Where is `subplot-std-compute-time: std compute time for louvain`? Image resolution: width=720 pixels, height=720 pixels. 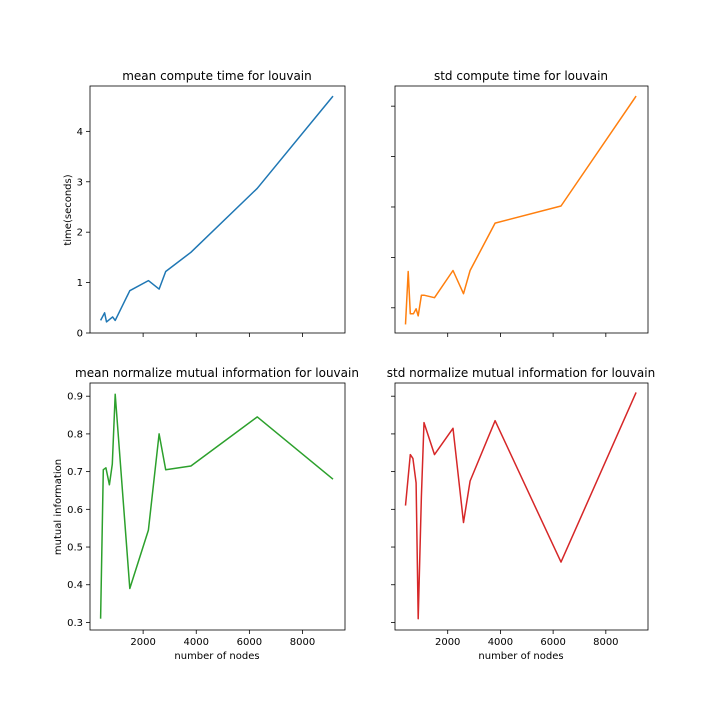
subplot-std-compute-time: std compute time for louvain is located at coordinates (520, 203).